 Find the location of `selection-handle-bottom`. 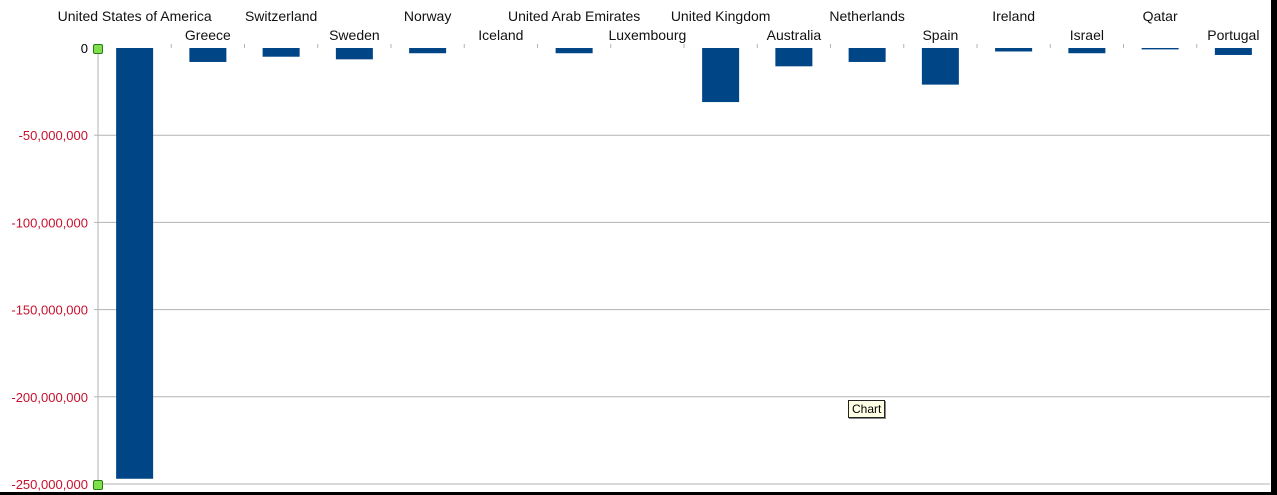

selection-handle-bottom is located at coordinates (98, 485).